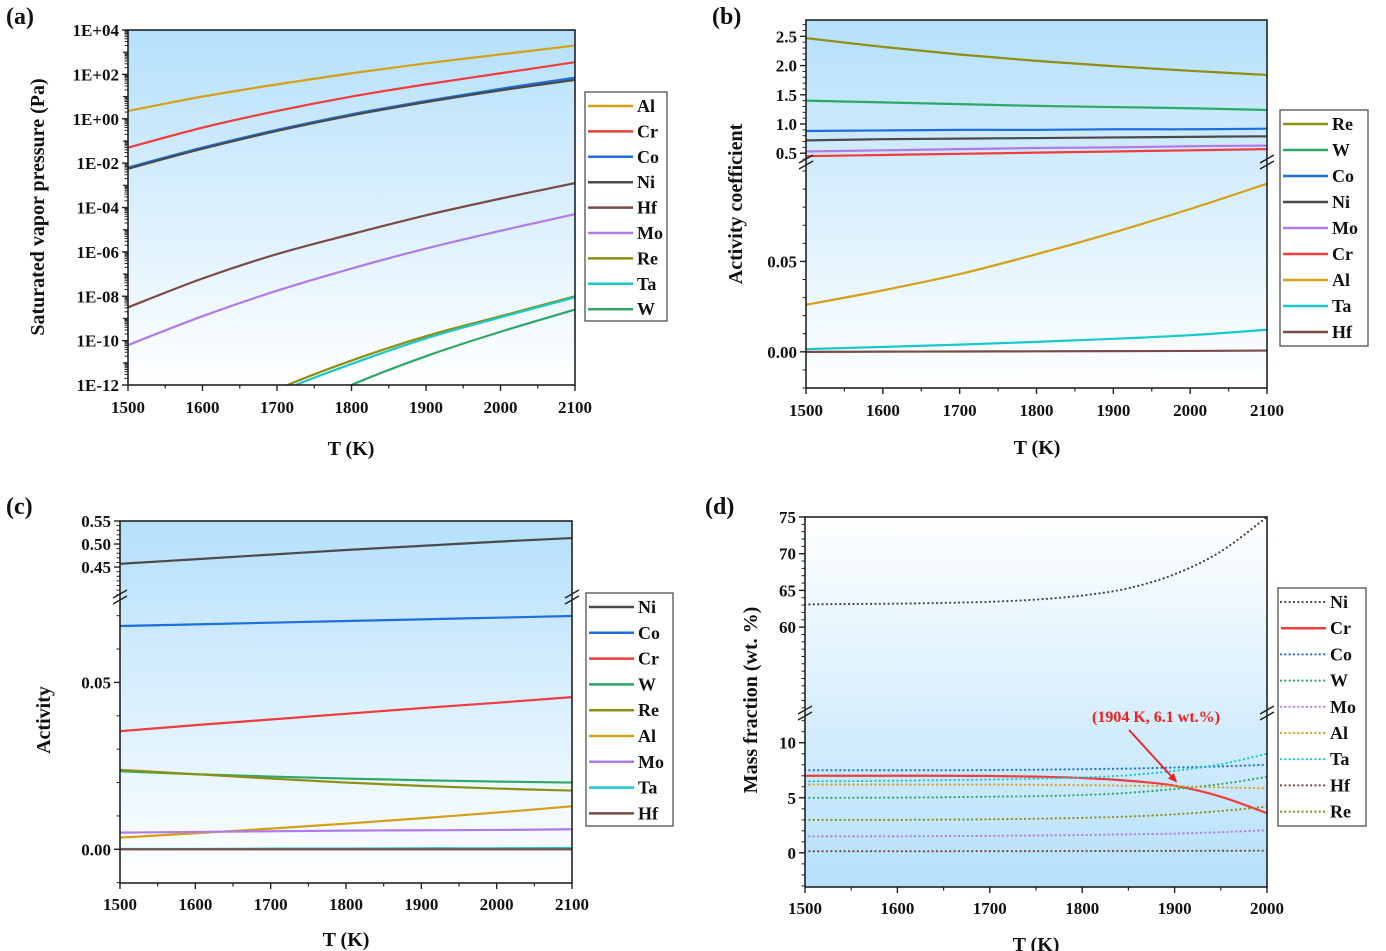  I want to click on x-axis: 1500 1600 1700 1800 1900 2000, so click(1036, 902).